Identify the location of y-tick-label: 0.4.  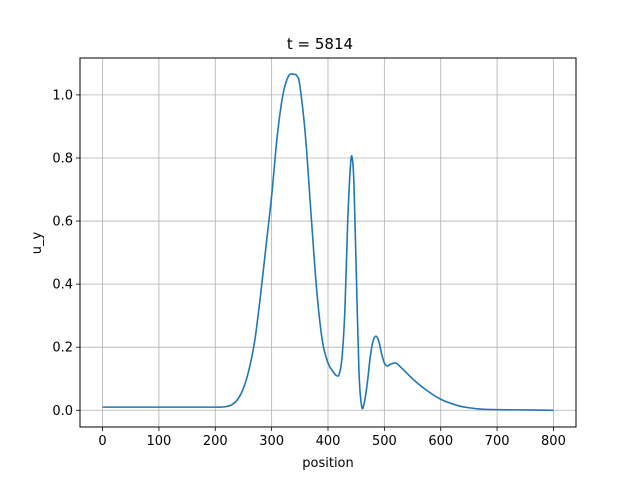
(62, 285).